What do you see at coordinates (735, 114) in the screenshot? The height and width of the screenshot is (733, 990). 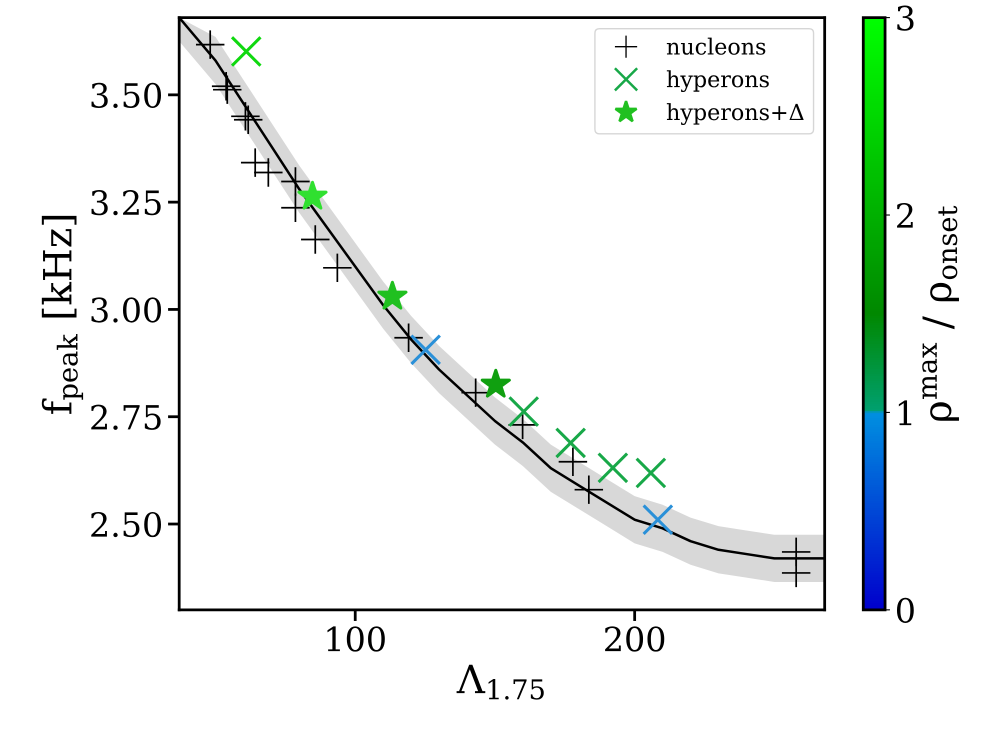 I see `legend-label: hyperons+Δ` at bounding box center [735, 114].